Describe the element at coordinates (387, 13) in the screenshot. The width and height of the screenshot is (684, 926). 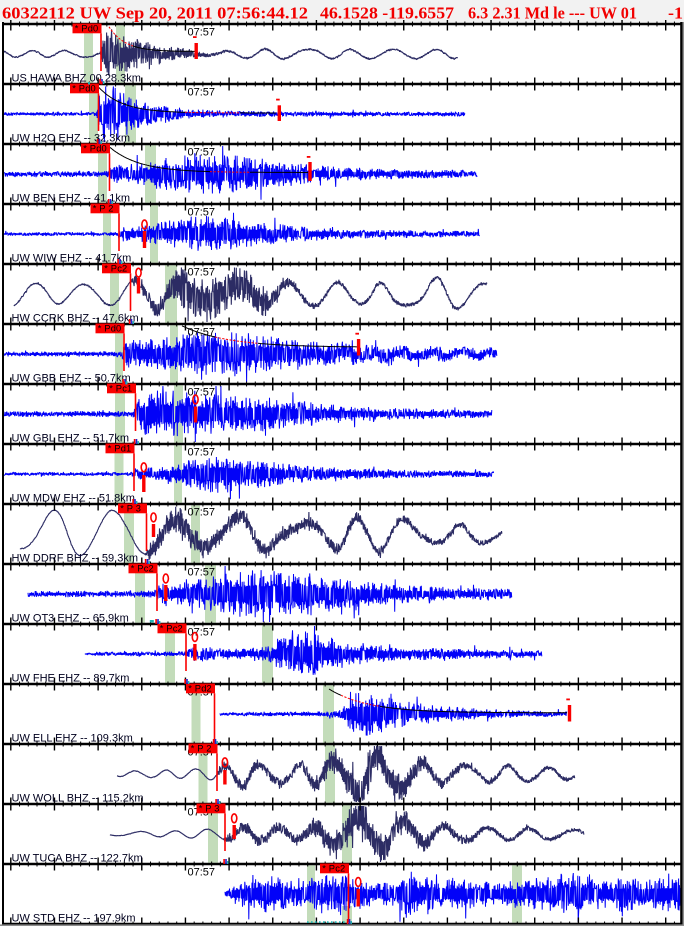
I see `svg-text: 46.1528 -119.6557` at that location.